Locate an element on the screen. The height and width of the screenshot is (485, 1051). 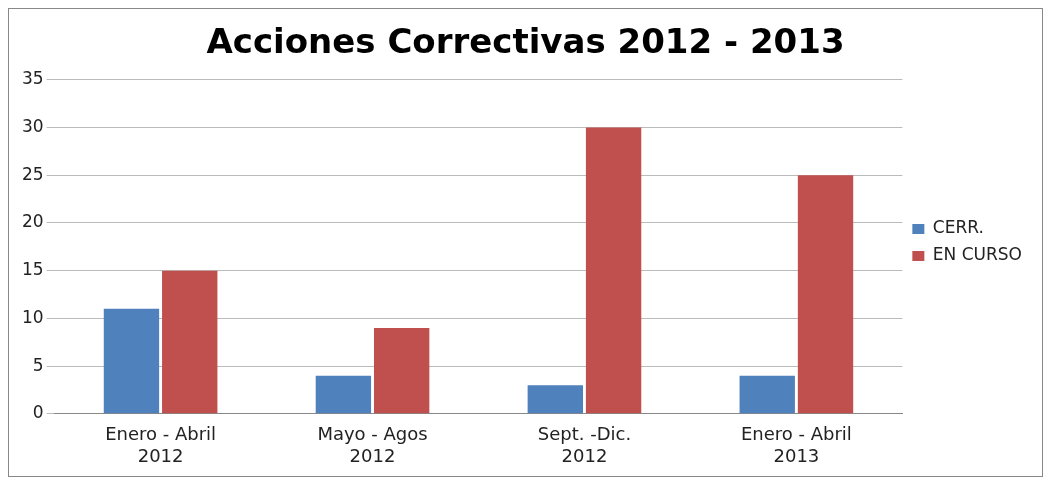
y-tick-label: 30 is located at coordinates (32, 125).